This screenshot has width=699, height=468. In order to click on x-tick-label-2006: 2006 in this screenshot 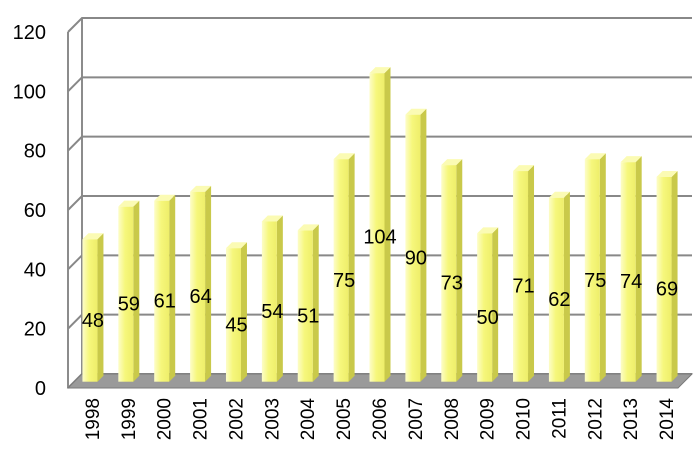, I will do `click(380, 419)`.